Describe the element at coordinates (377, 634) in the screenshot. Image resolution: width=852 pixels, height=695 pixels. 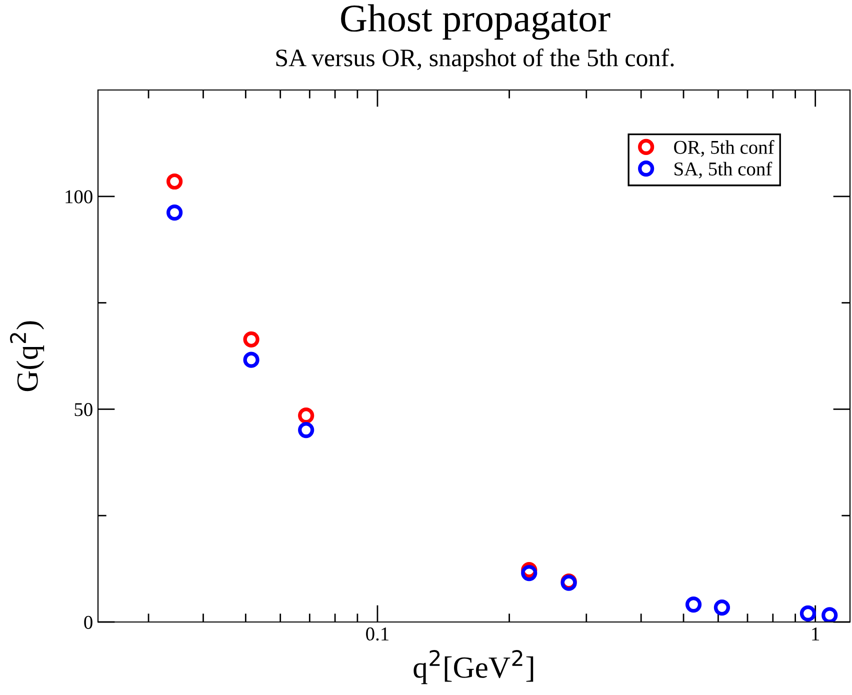
I see `x-tick-label: 0.1` at that location.